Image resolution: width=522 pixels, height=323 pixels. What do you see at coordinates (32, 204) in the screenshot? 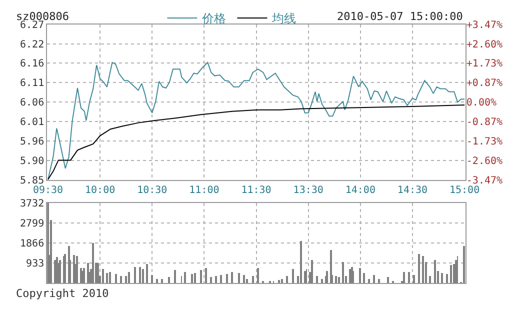
I see `y-tick-label: 3732` at bounding box center [32, 204].